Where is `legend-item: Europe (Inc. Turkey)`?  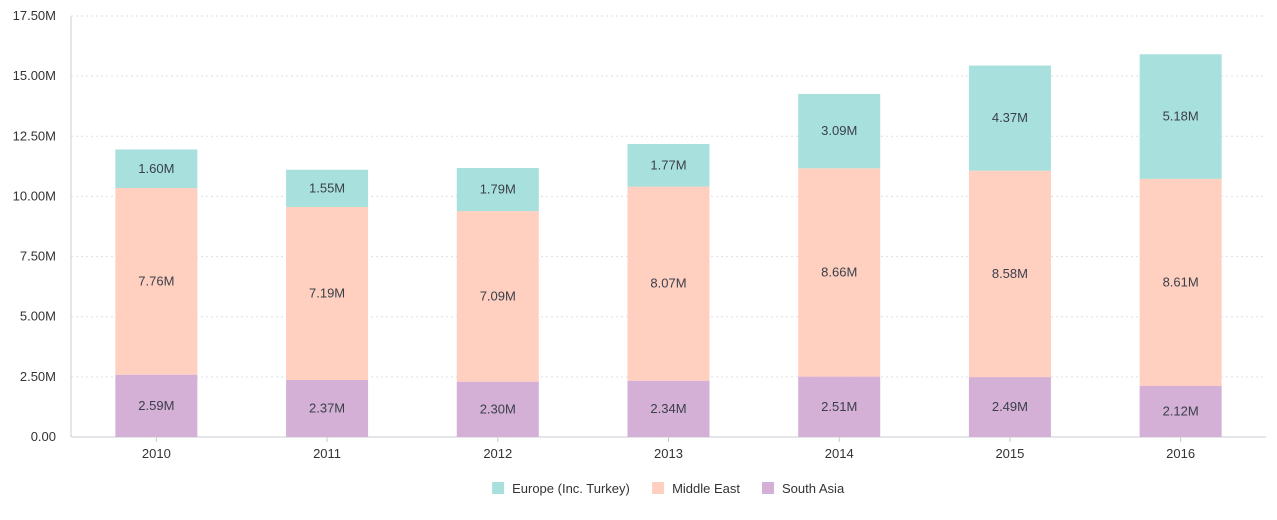
legend-item: Europe (Inc. Turkey) is located at coordinates (561, 488).